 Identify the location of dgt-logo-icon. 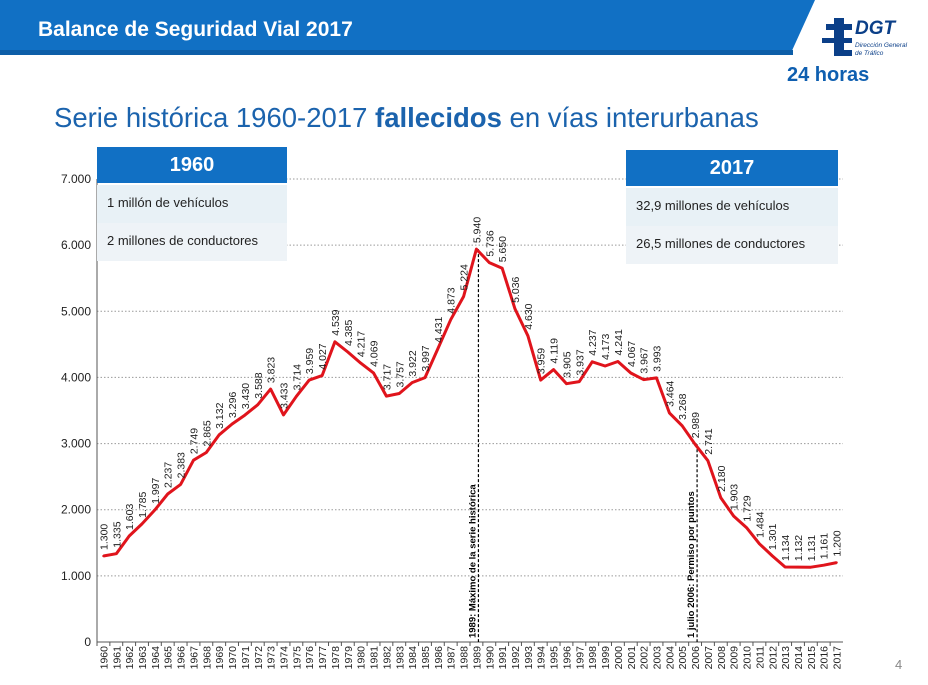
(837, 37).